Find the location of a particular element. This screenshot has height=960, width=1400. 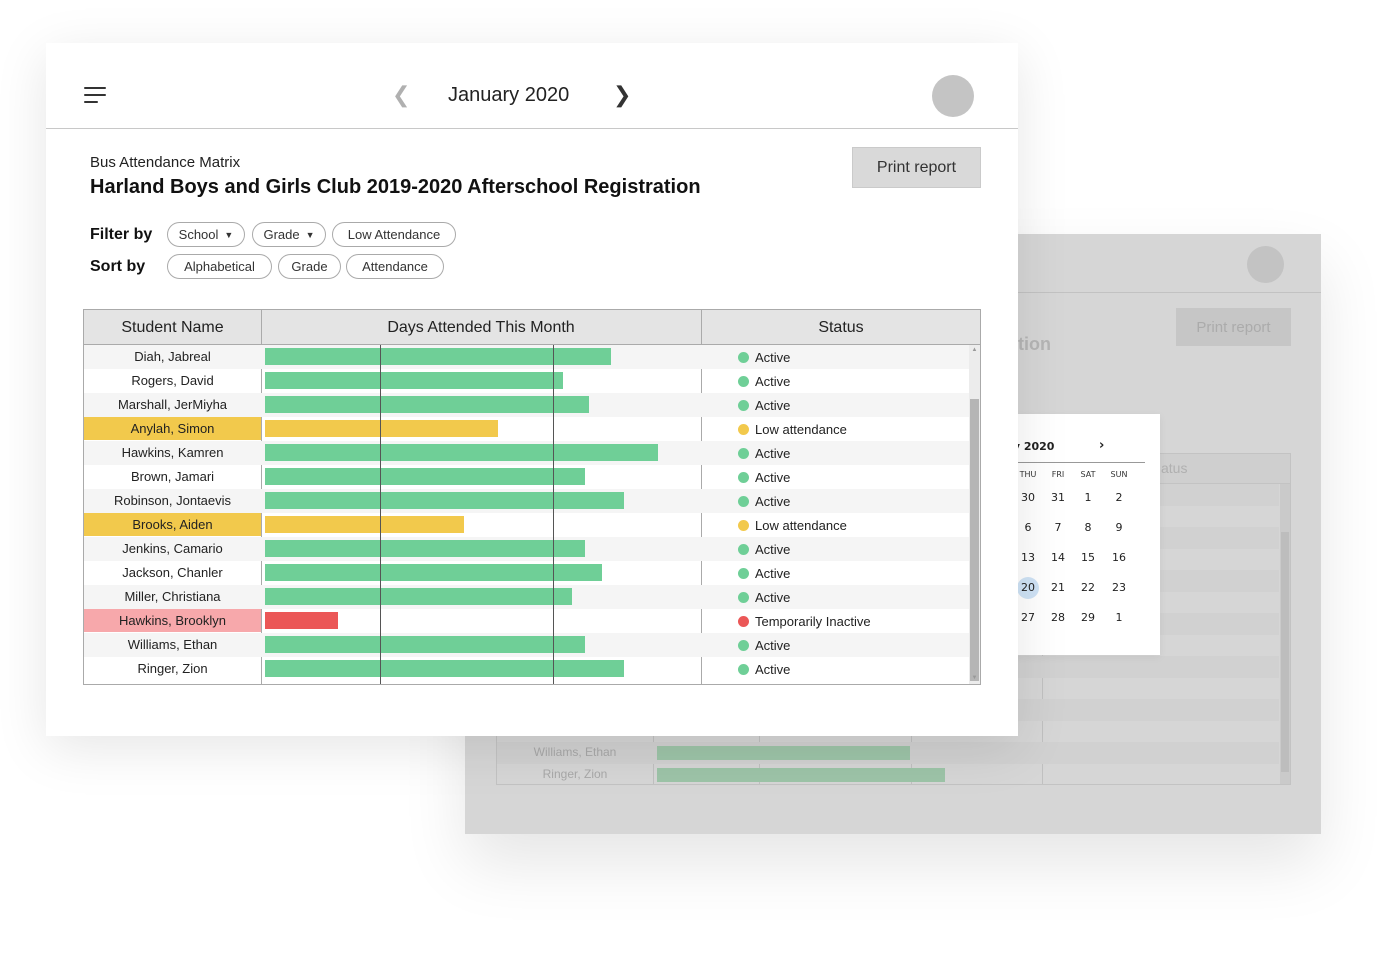

student-name: Marshall, JerMiyha is located at coordinates (172, 404).